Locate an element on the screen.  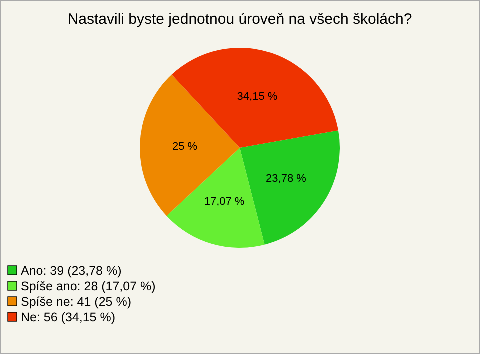
chart-title: Nastavili byste jednotnou úroveň na všech školách? is located at coordinates (240, 19).